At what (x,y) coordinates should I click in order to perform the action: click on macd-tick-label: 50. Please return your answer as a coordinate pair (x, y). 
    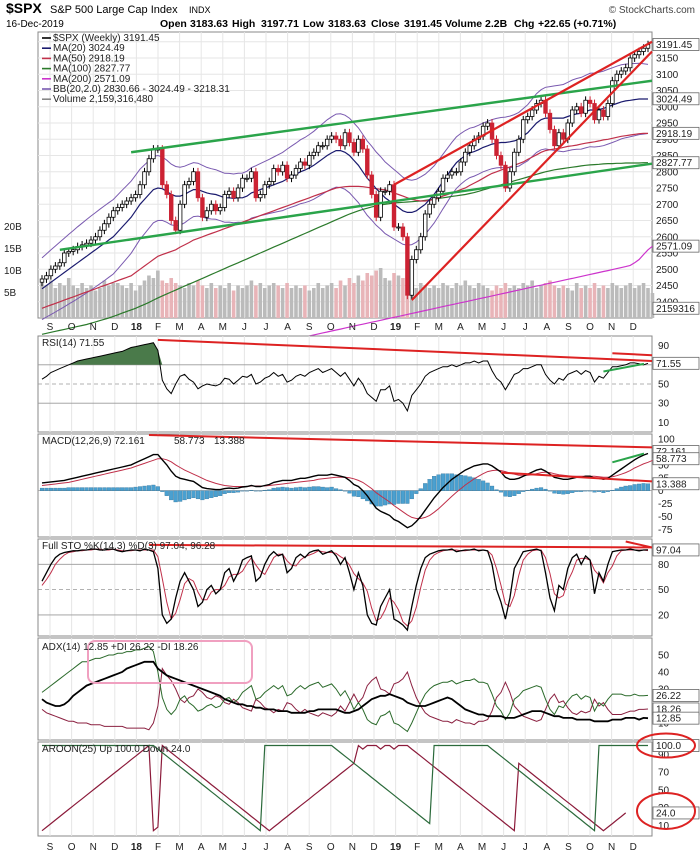
    Looking at the image, I should click on (664, 465).